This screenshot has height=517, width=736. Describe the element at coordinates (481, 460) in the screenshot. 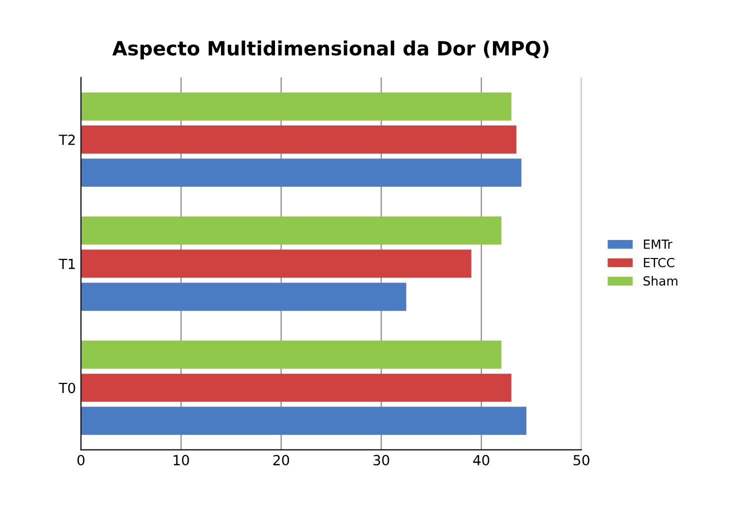

I see `x-tick-label: 40` at that location.